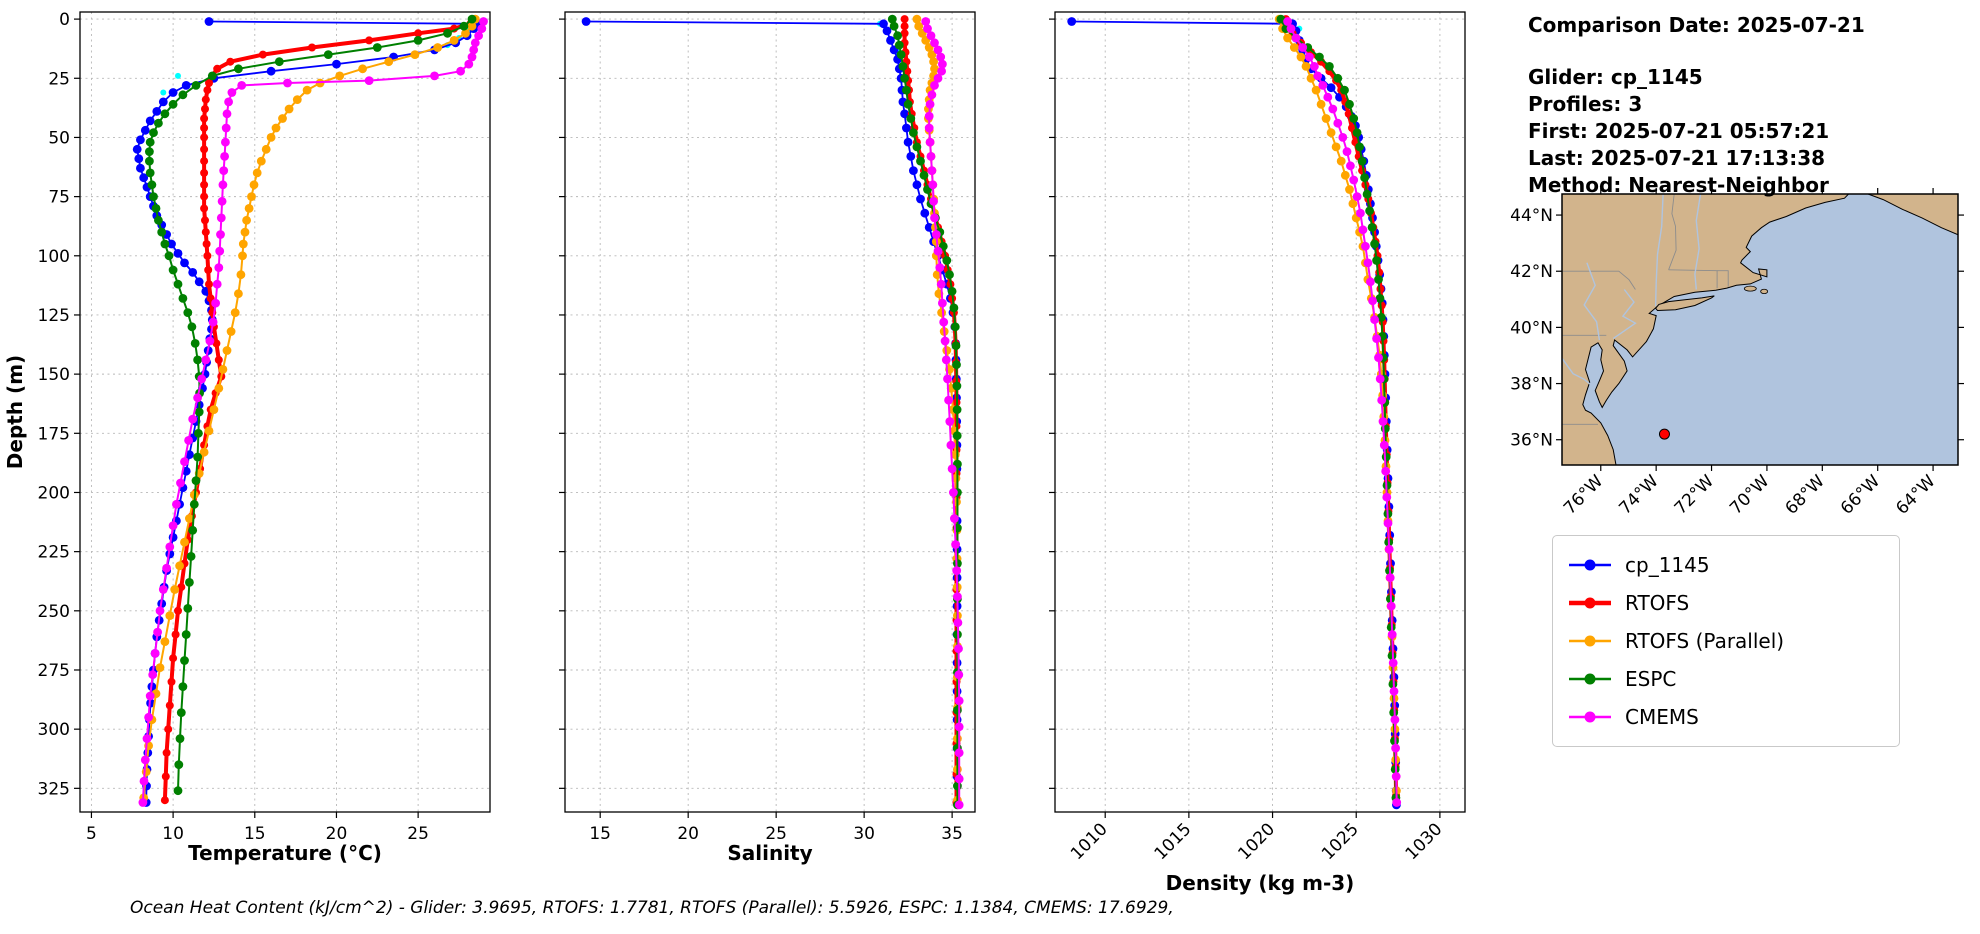 Image resolution: width=1980 pixels, height=934 pixels. I want to click on legend: cp_1145 RTOFS RTOFS (Parallel) ESPC CMEMS, so click(1726, 641).